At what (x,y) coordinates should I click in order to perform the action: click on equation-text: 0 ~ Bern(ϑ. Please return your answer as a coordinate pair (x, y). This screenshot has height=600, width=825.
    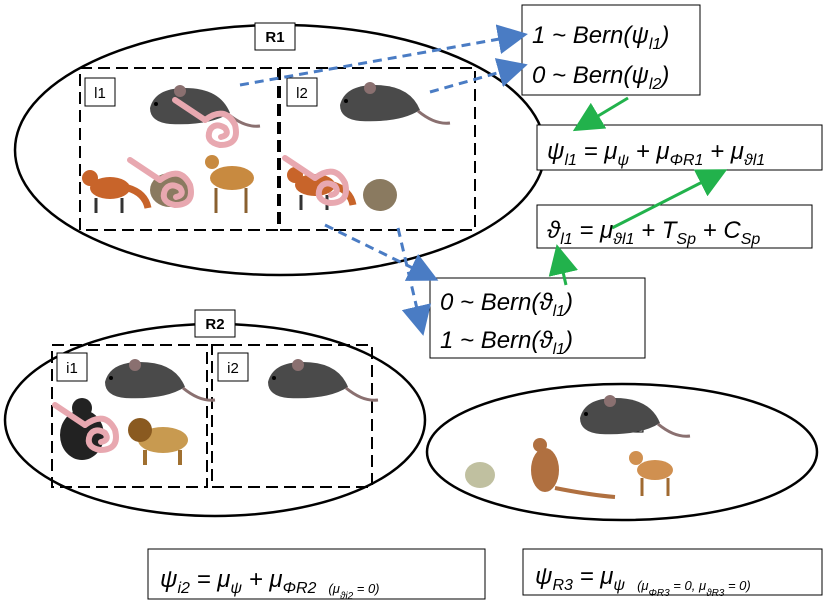
    Looking at the image, I should click on (496, 302).